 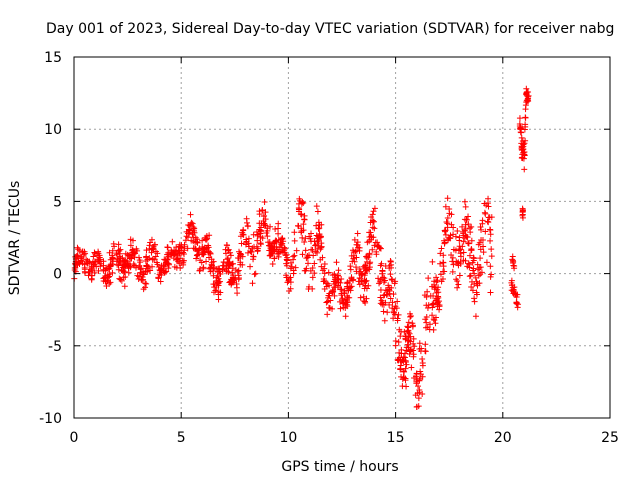 What do you see at coordinates (57, 202) in the screenshot?
I see `y-tick-label: 5` at bounding box center [57, 202].